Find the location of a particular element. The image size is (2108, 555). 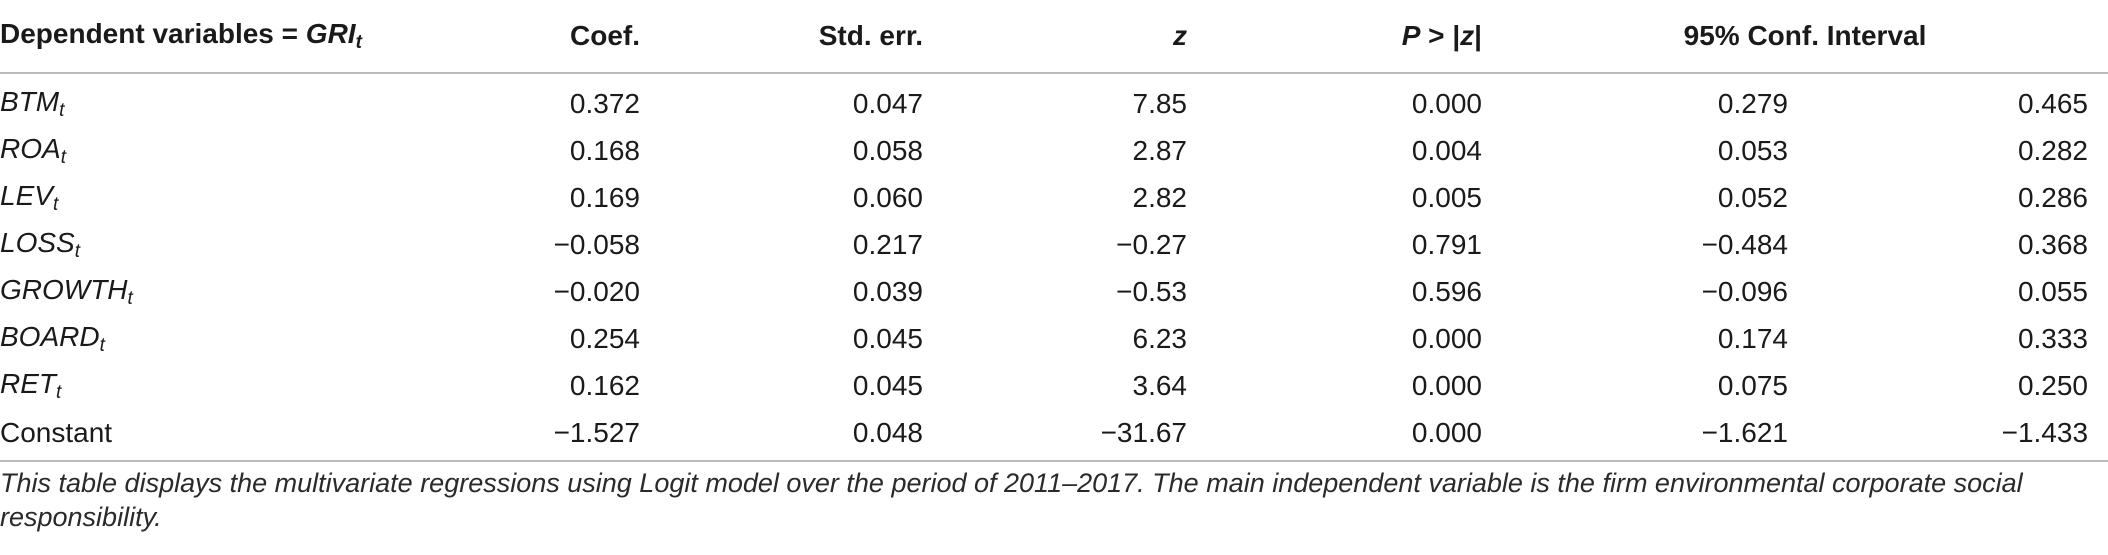

p-value-cell: 0.005 is located at coordinates (1446, 197).